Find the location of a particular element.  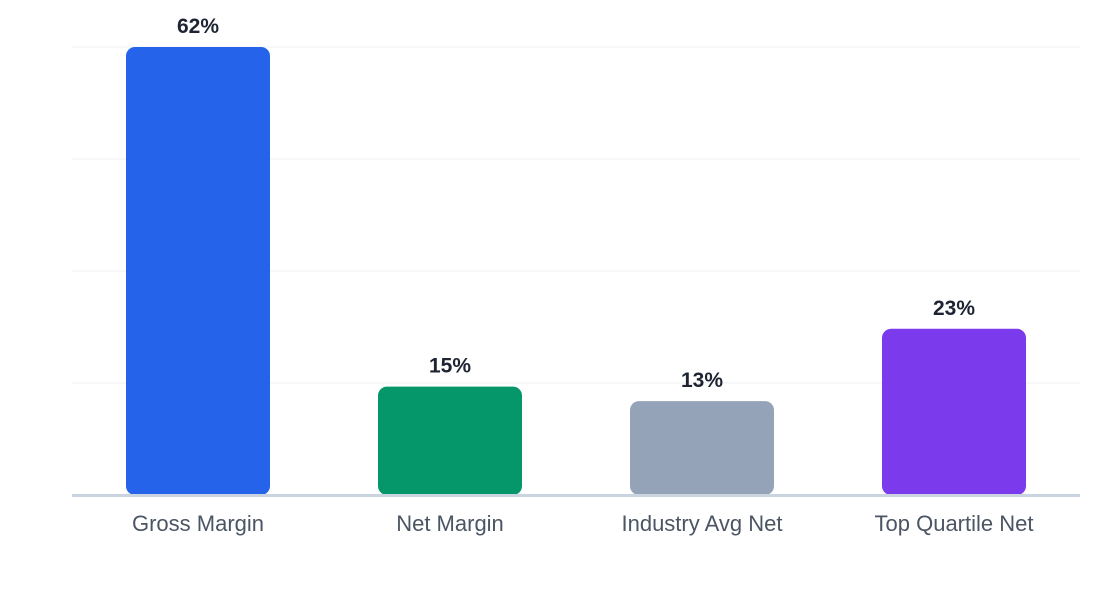

bar-value-label: 13% is located at coordinates (702, 380).